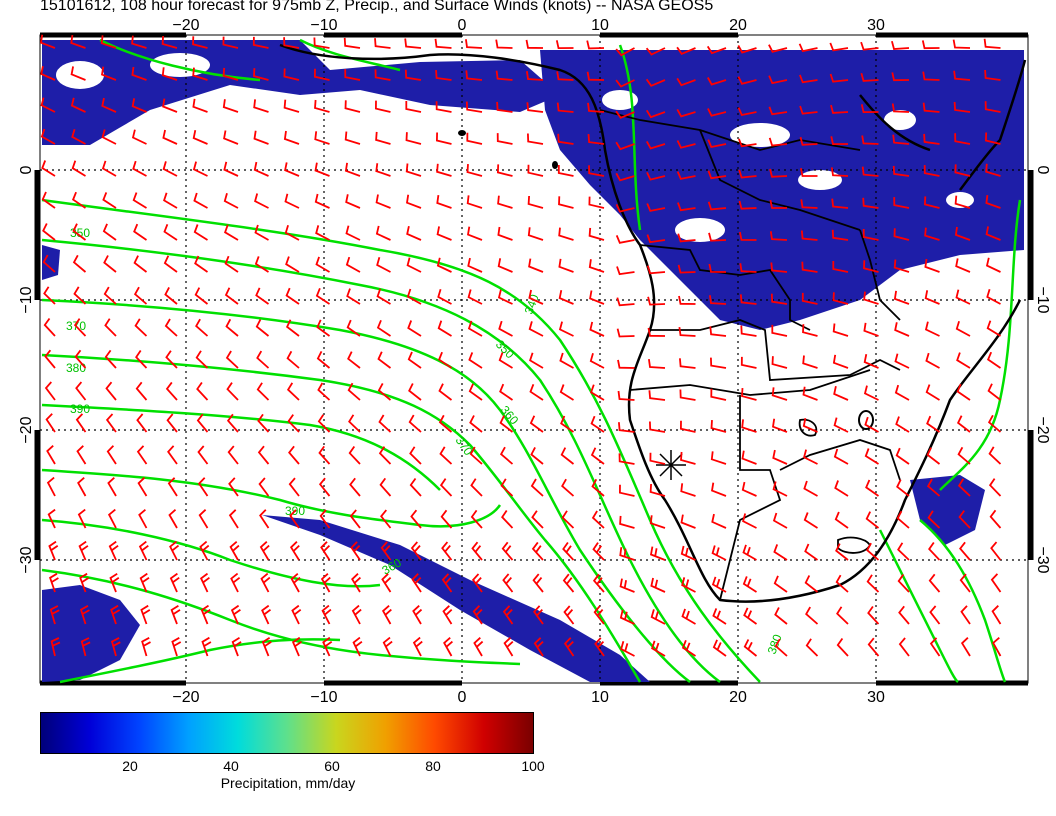 This screenshot has width=1056, height=816. What do you see at coordinates (1042, 299) in the screenshot?
I see `lat-tick-right: −10` at bounding box center [1042, 299].